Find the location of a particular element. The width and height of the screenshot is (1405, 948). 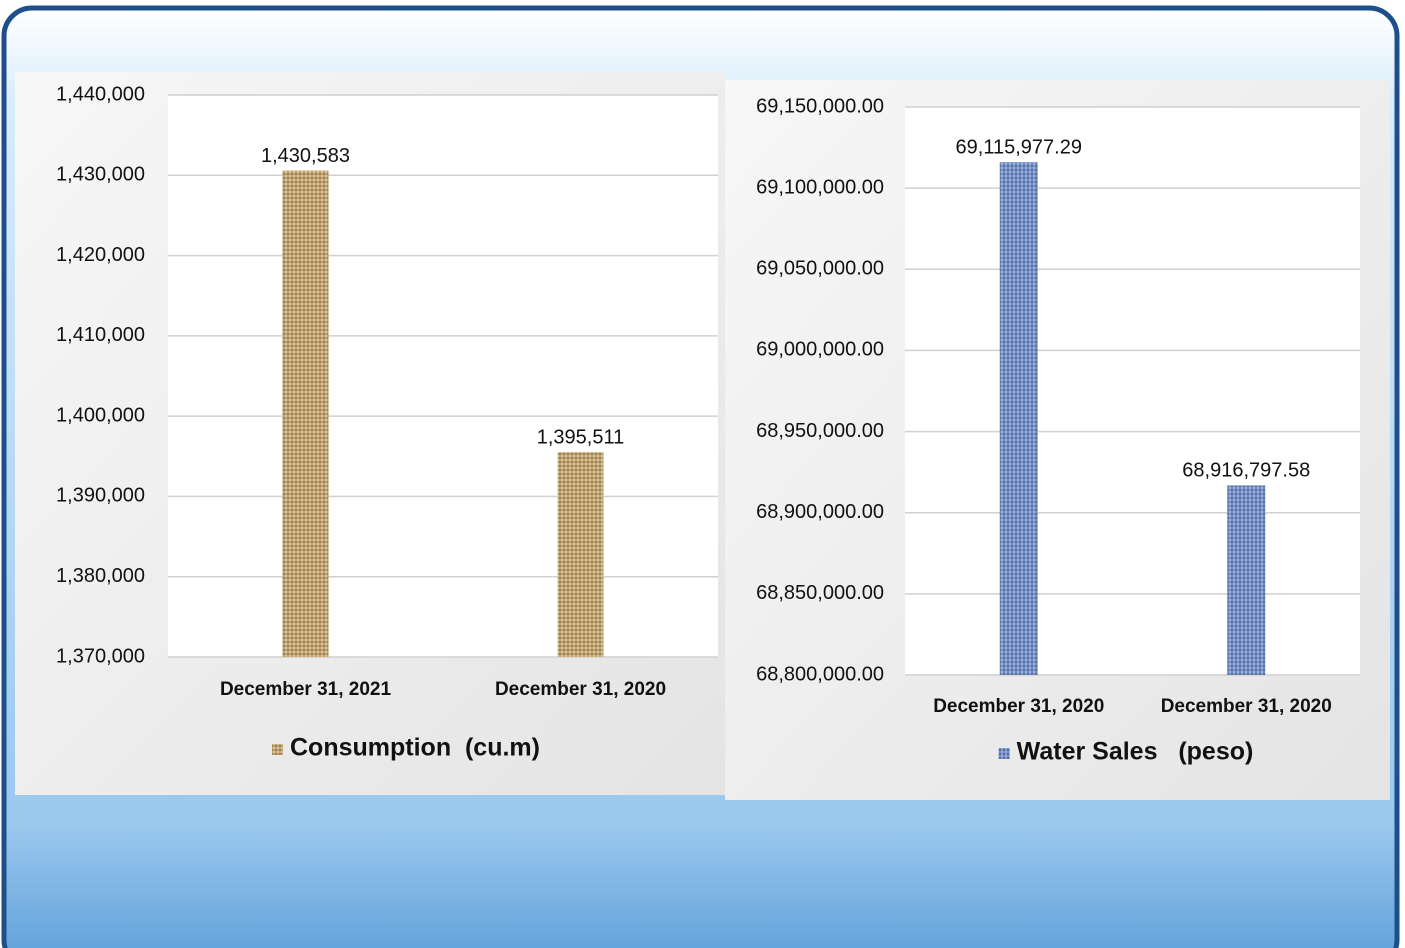

y-tick-label: 68,950,000.00 is located at coordinates (820, 431).